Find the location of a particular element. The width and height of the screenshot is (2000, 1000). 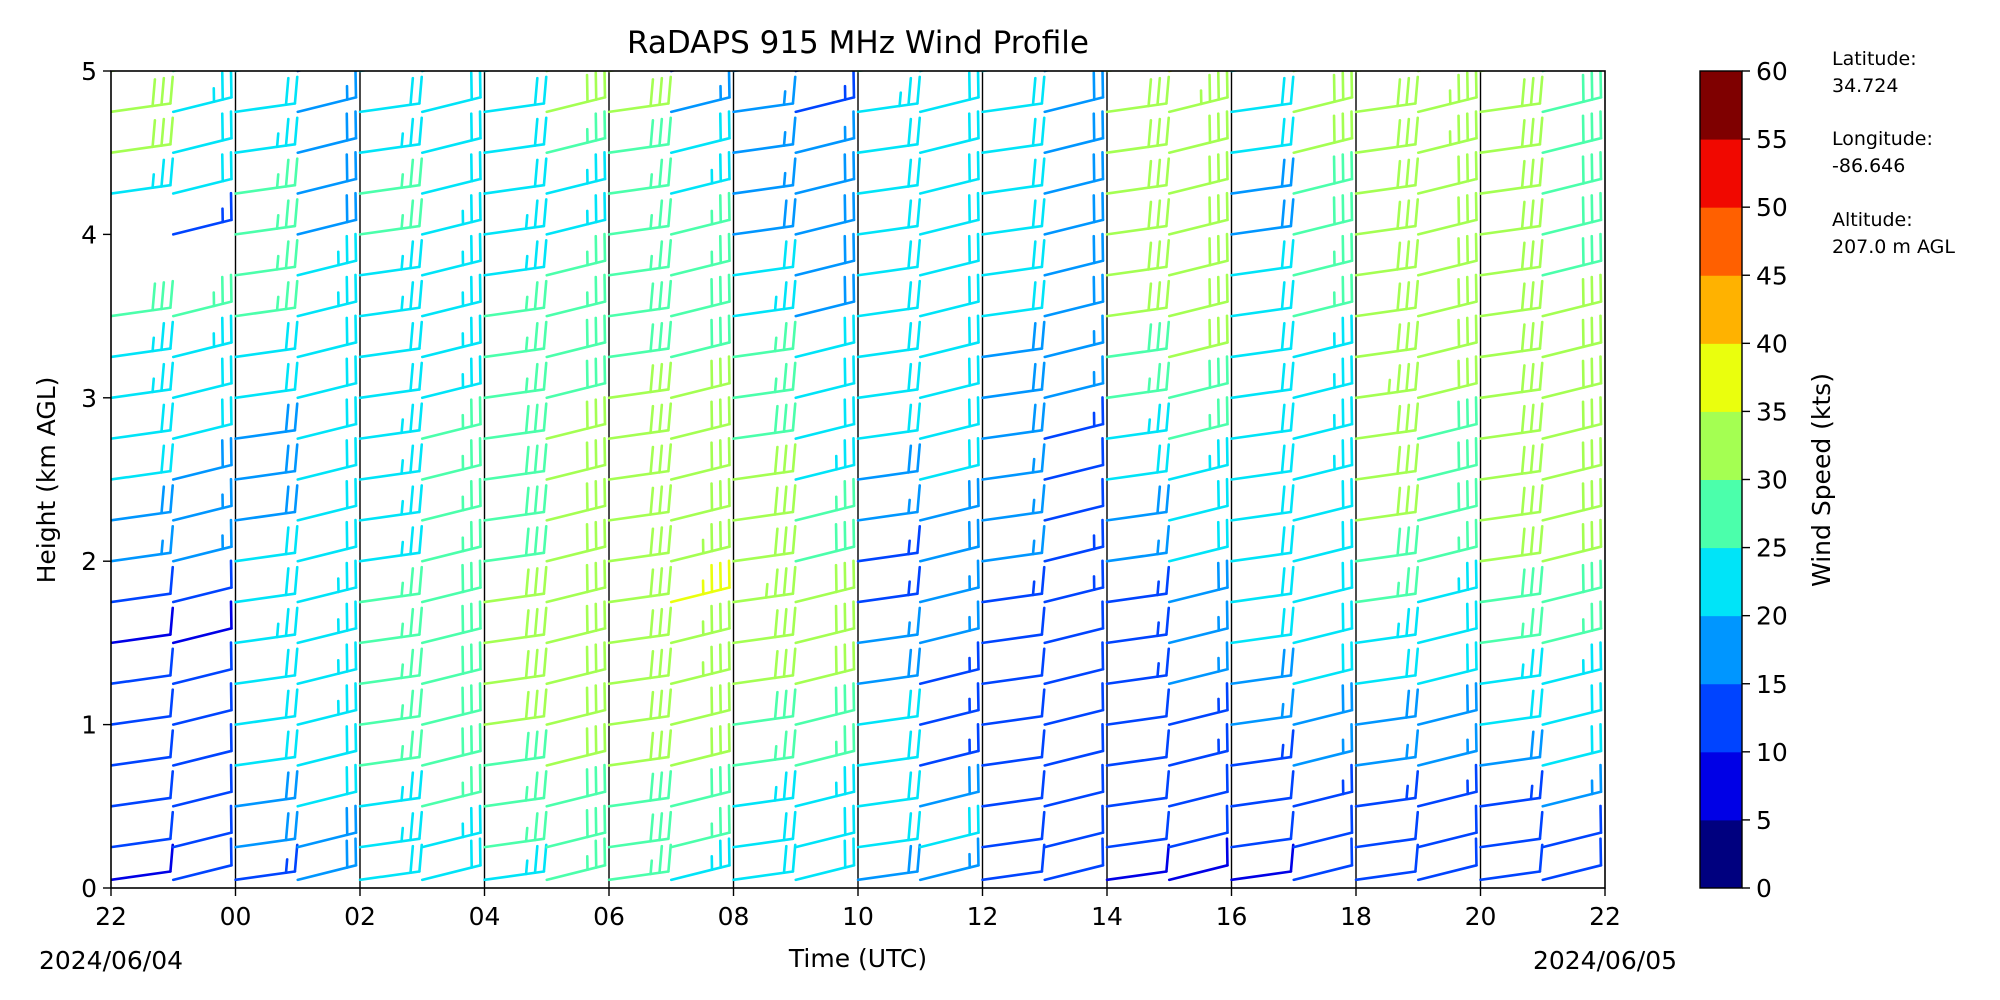

x-tick-label: 14 is located at coordinates (1107, 916).